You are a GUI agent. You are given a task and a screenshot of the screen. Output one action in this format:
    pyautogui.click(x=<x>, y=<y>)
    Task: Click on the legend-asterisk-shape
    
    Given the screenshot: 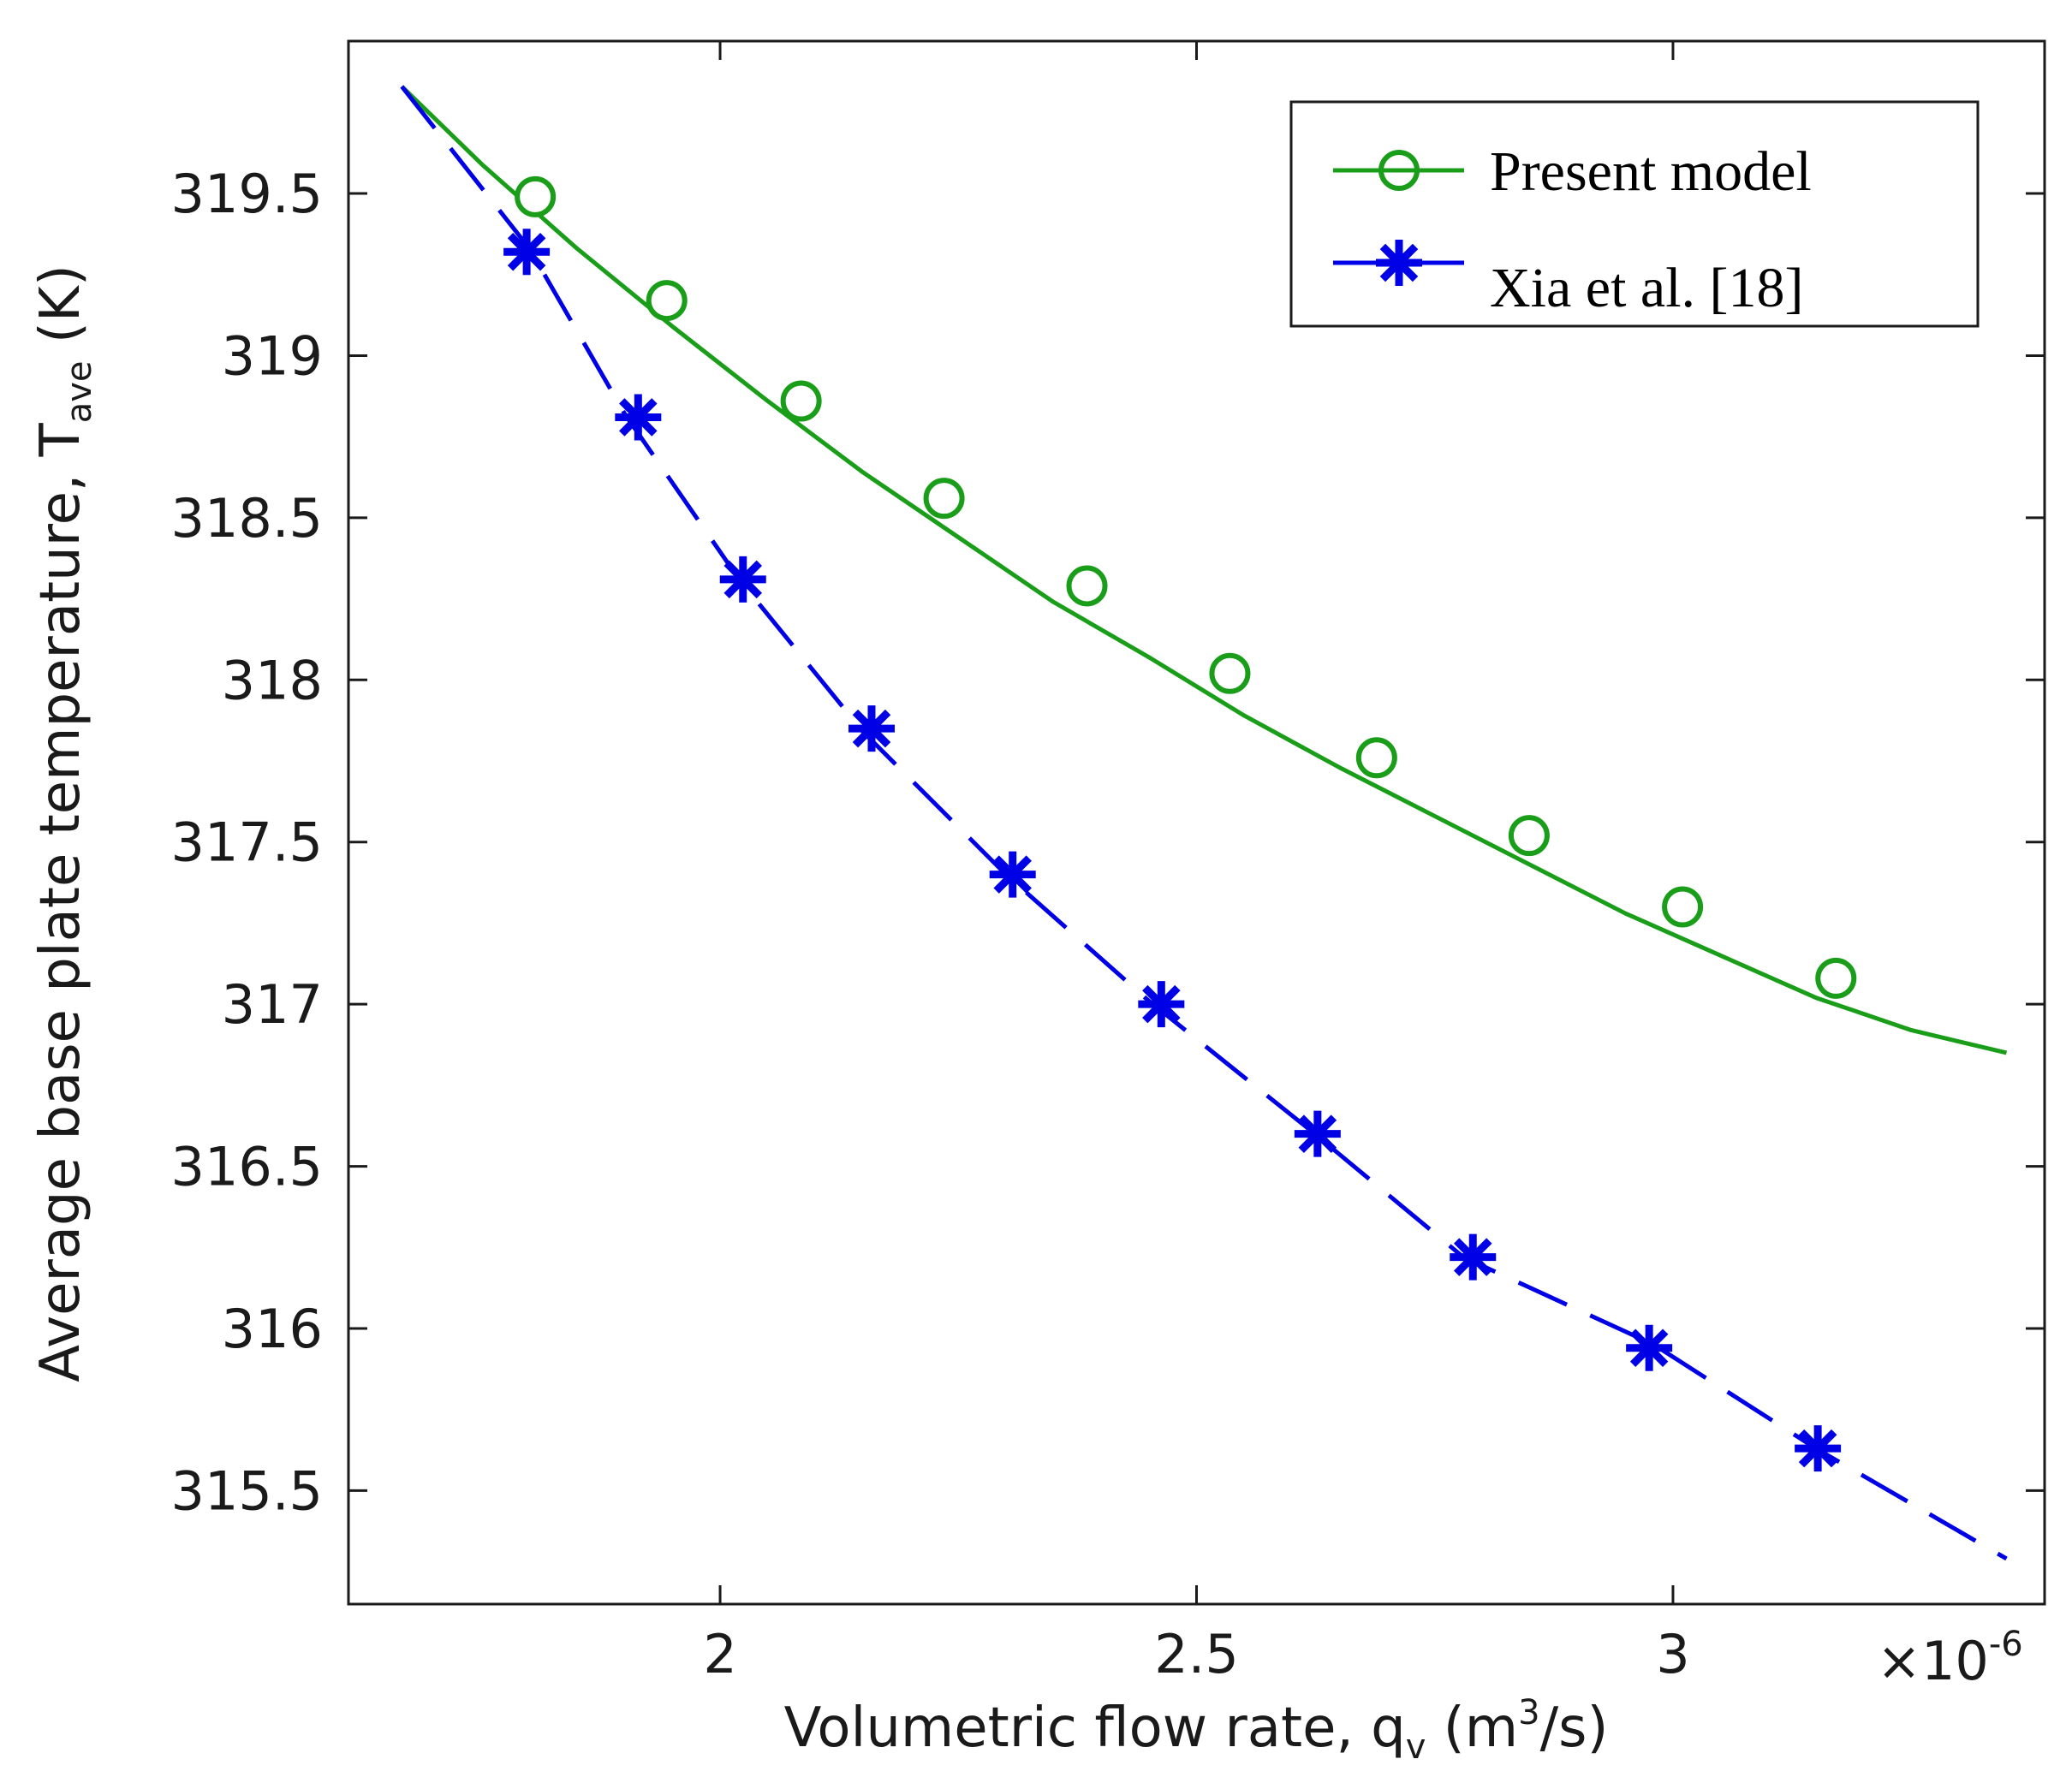 What is the action you would take?
    pyautogui.click(x=1399, y=263)
    